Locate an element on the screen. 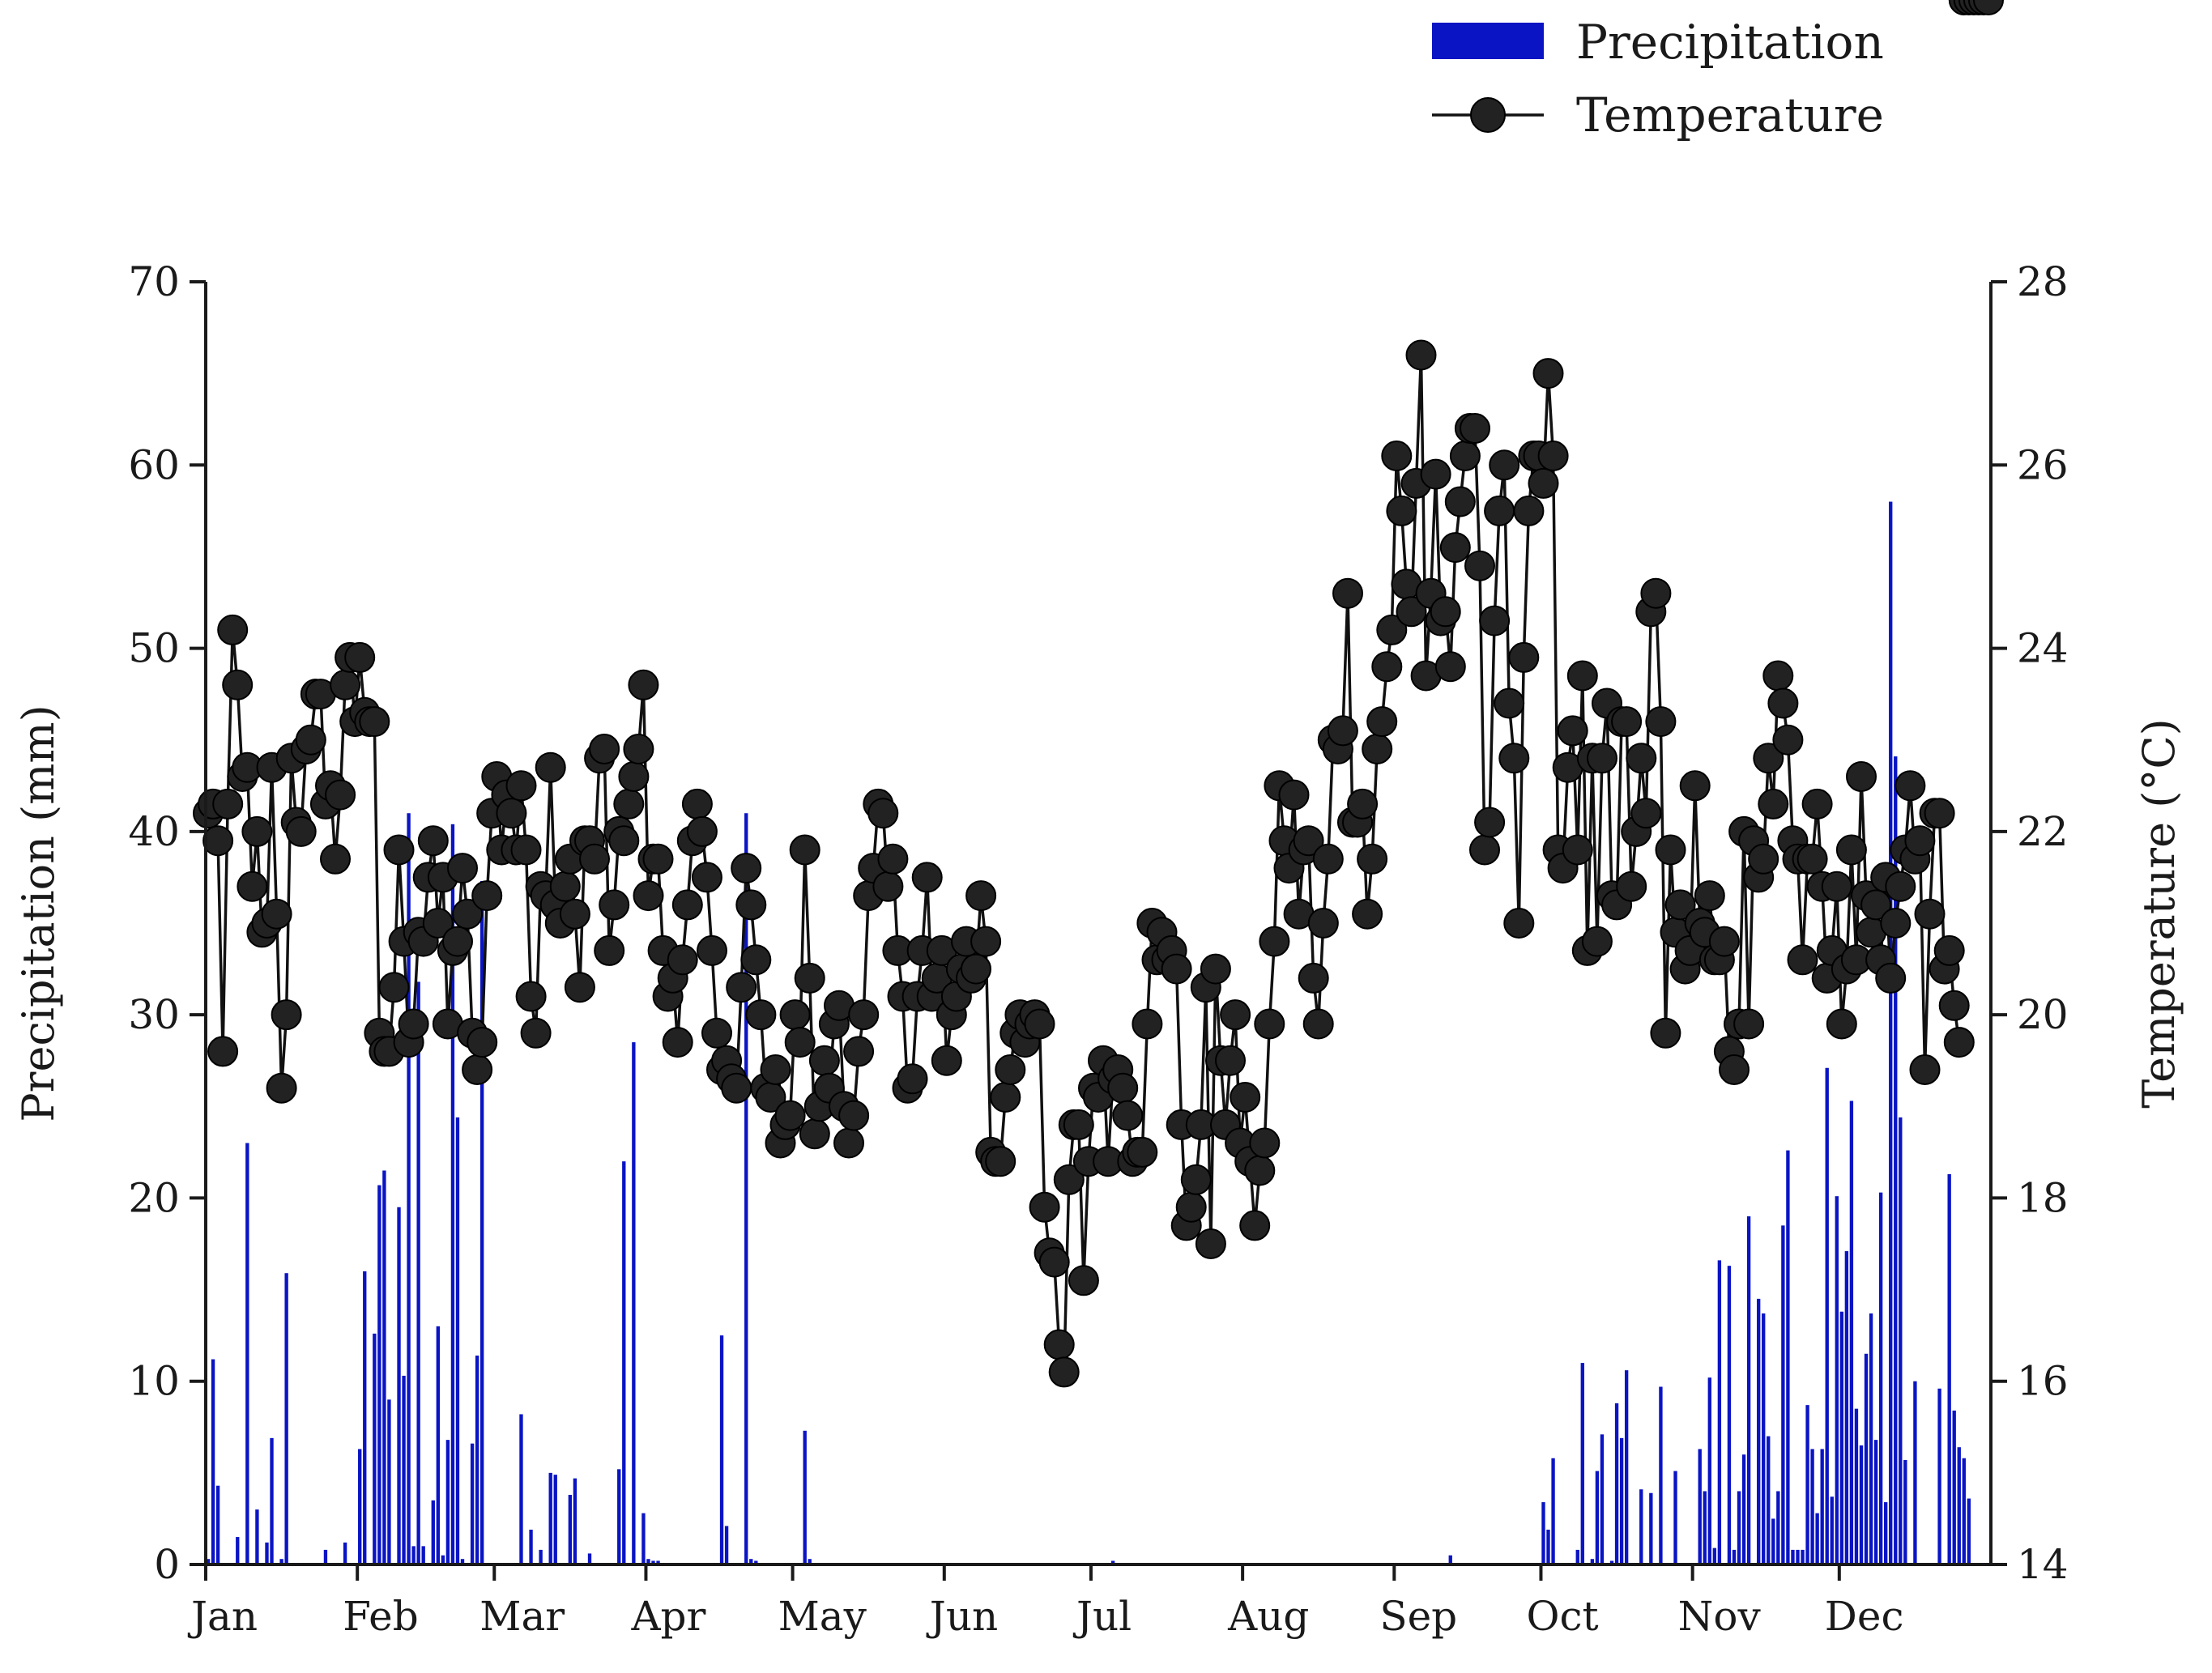  x-tick-label: Aug is located at coordinates (1268, 1617).